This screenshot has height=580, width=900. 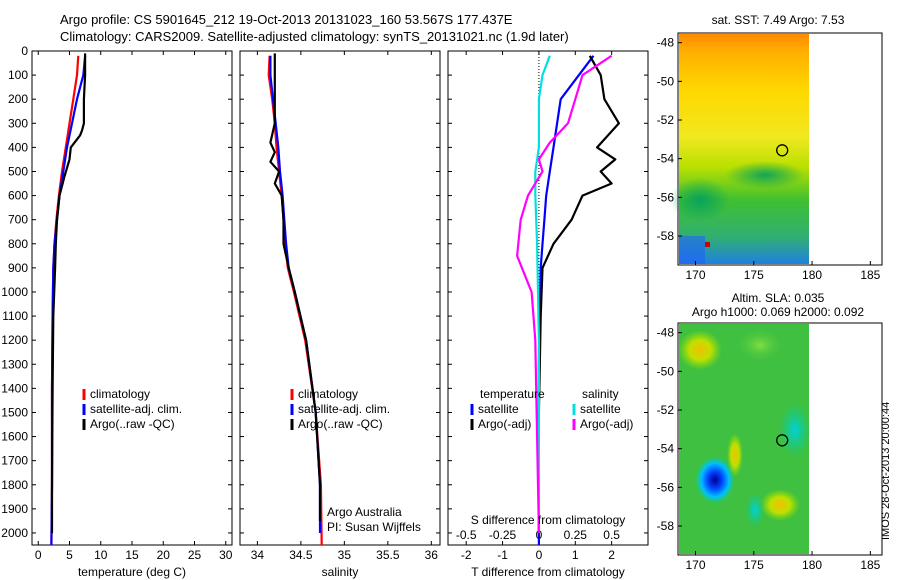 What do you see at coordinates (14, 437) in the screenshot?
I see `y-tick-label: 1600` at bounding box center [14, 437].